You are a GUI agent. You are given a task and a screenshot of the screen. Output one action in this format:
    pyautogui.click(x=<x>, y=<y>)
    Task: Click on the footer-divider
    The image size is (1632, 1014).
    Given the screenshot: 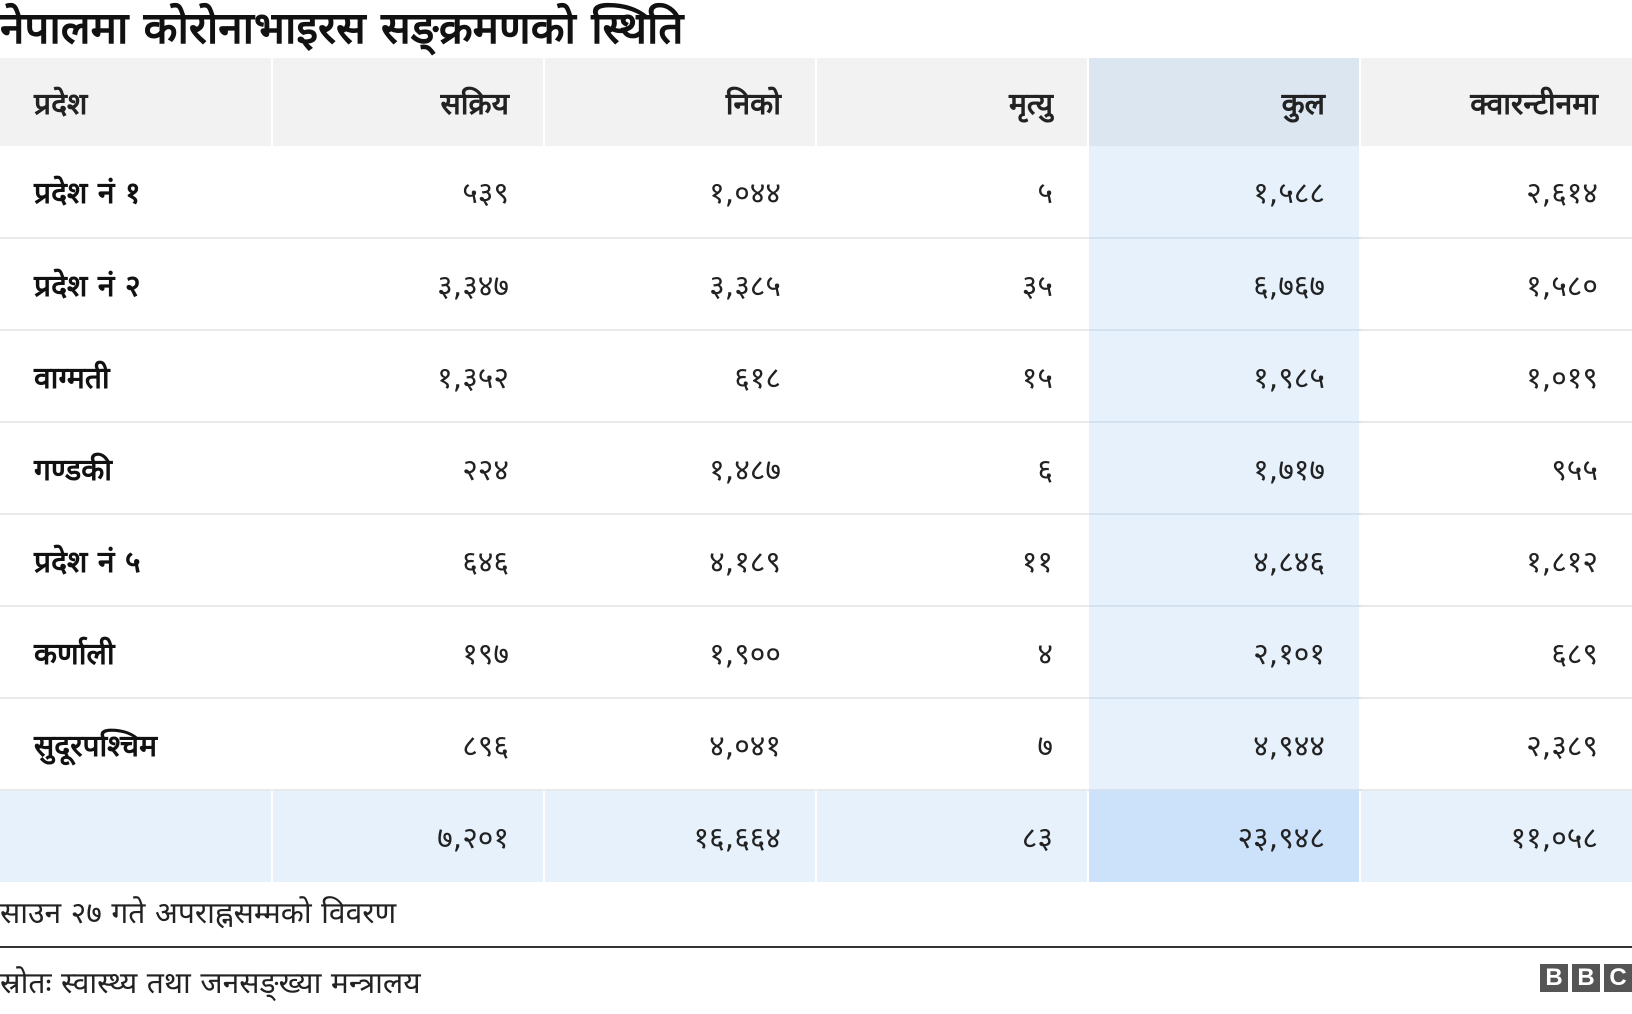 What is the action you would take?
    pyautogui.click(x=816, y=947)
    